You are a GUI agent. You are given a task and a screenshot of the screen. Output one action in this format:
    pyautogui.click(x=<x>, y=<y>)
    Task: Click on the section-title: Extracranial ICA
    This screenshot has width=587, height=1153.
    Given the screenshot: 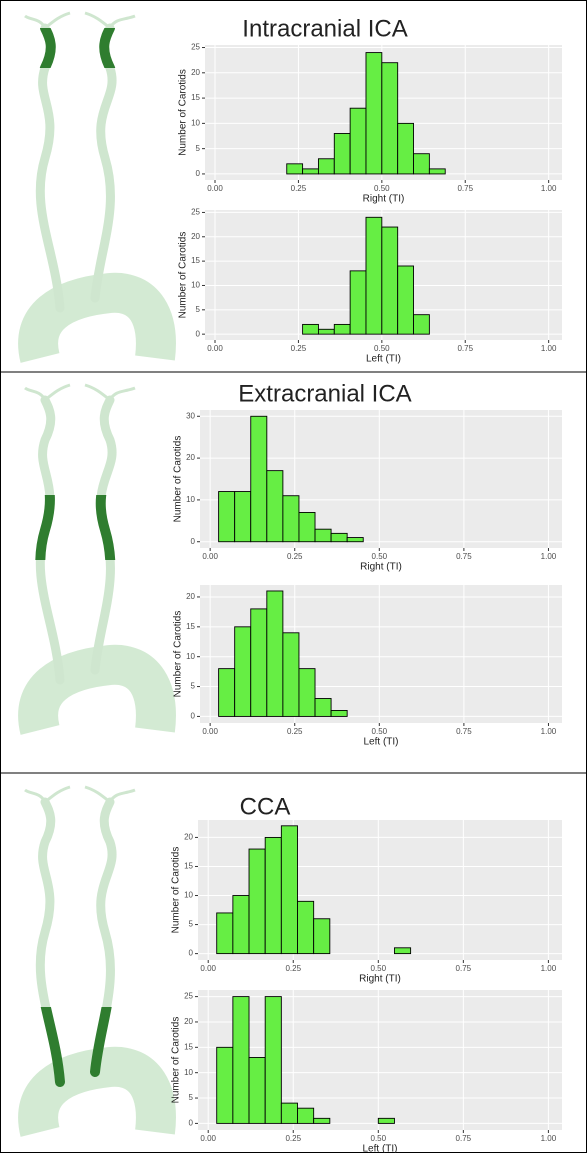 What is the action you would take?
    pyautogui.click(x=324, y=393)
    